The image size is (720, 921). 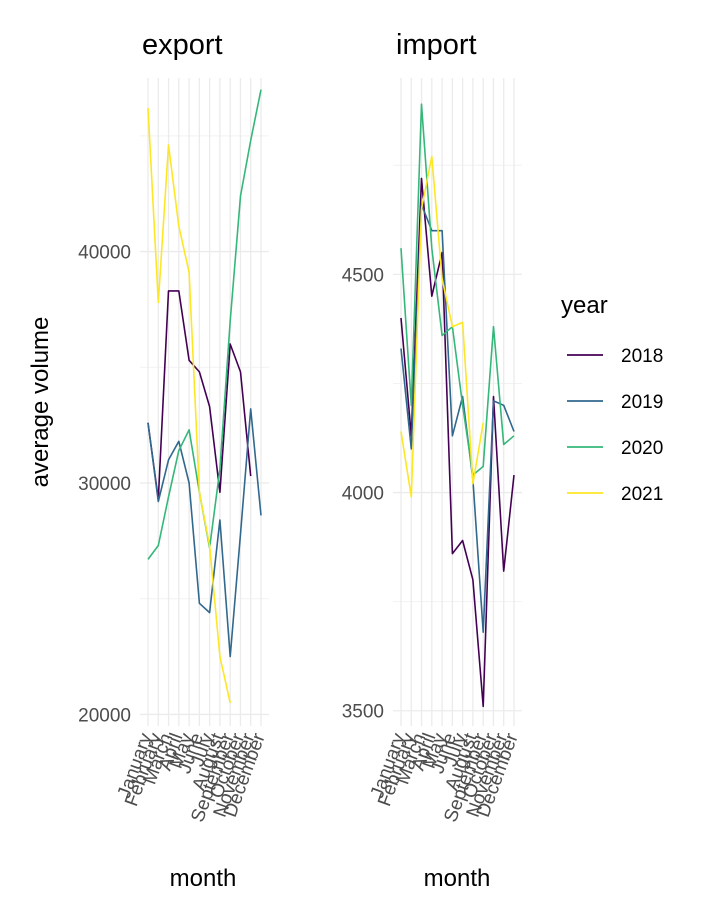 What do you see at coordinates (182, 45) in the screenshot?
I see `panel-title: export` at bounding box center [182, 45].